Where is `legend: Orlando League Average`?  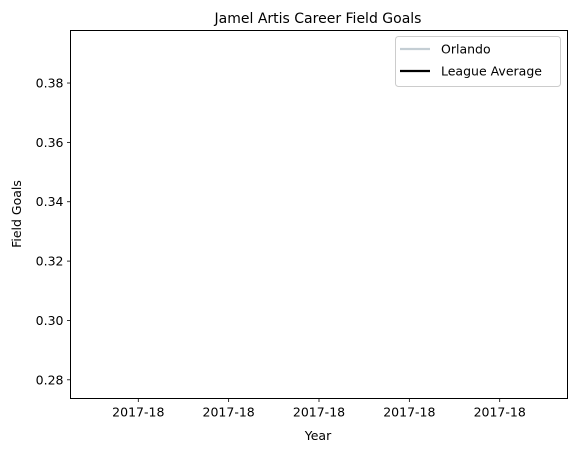 legend: Orlando League Average is located at coordinates (478, 61).